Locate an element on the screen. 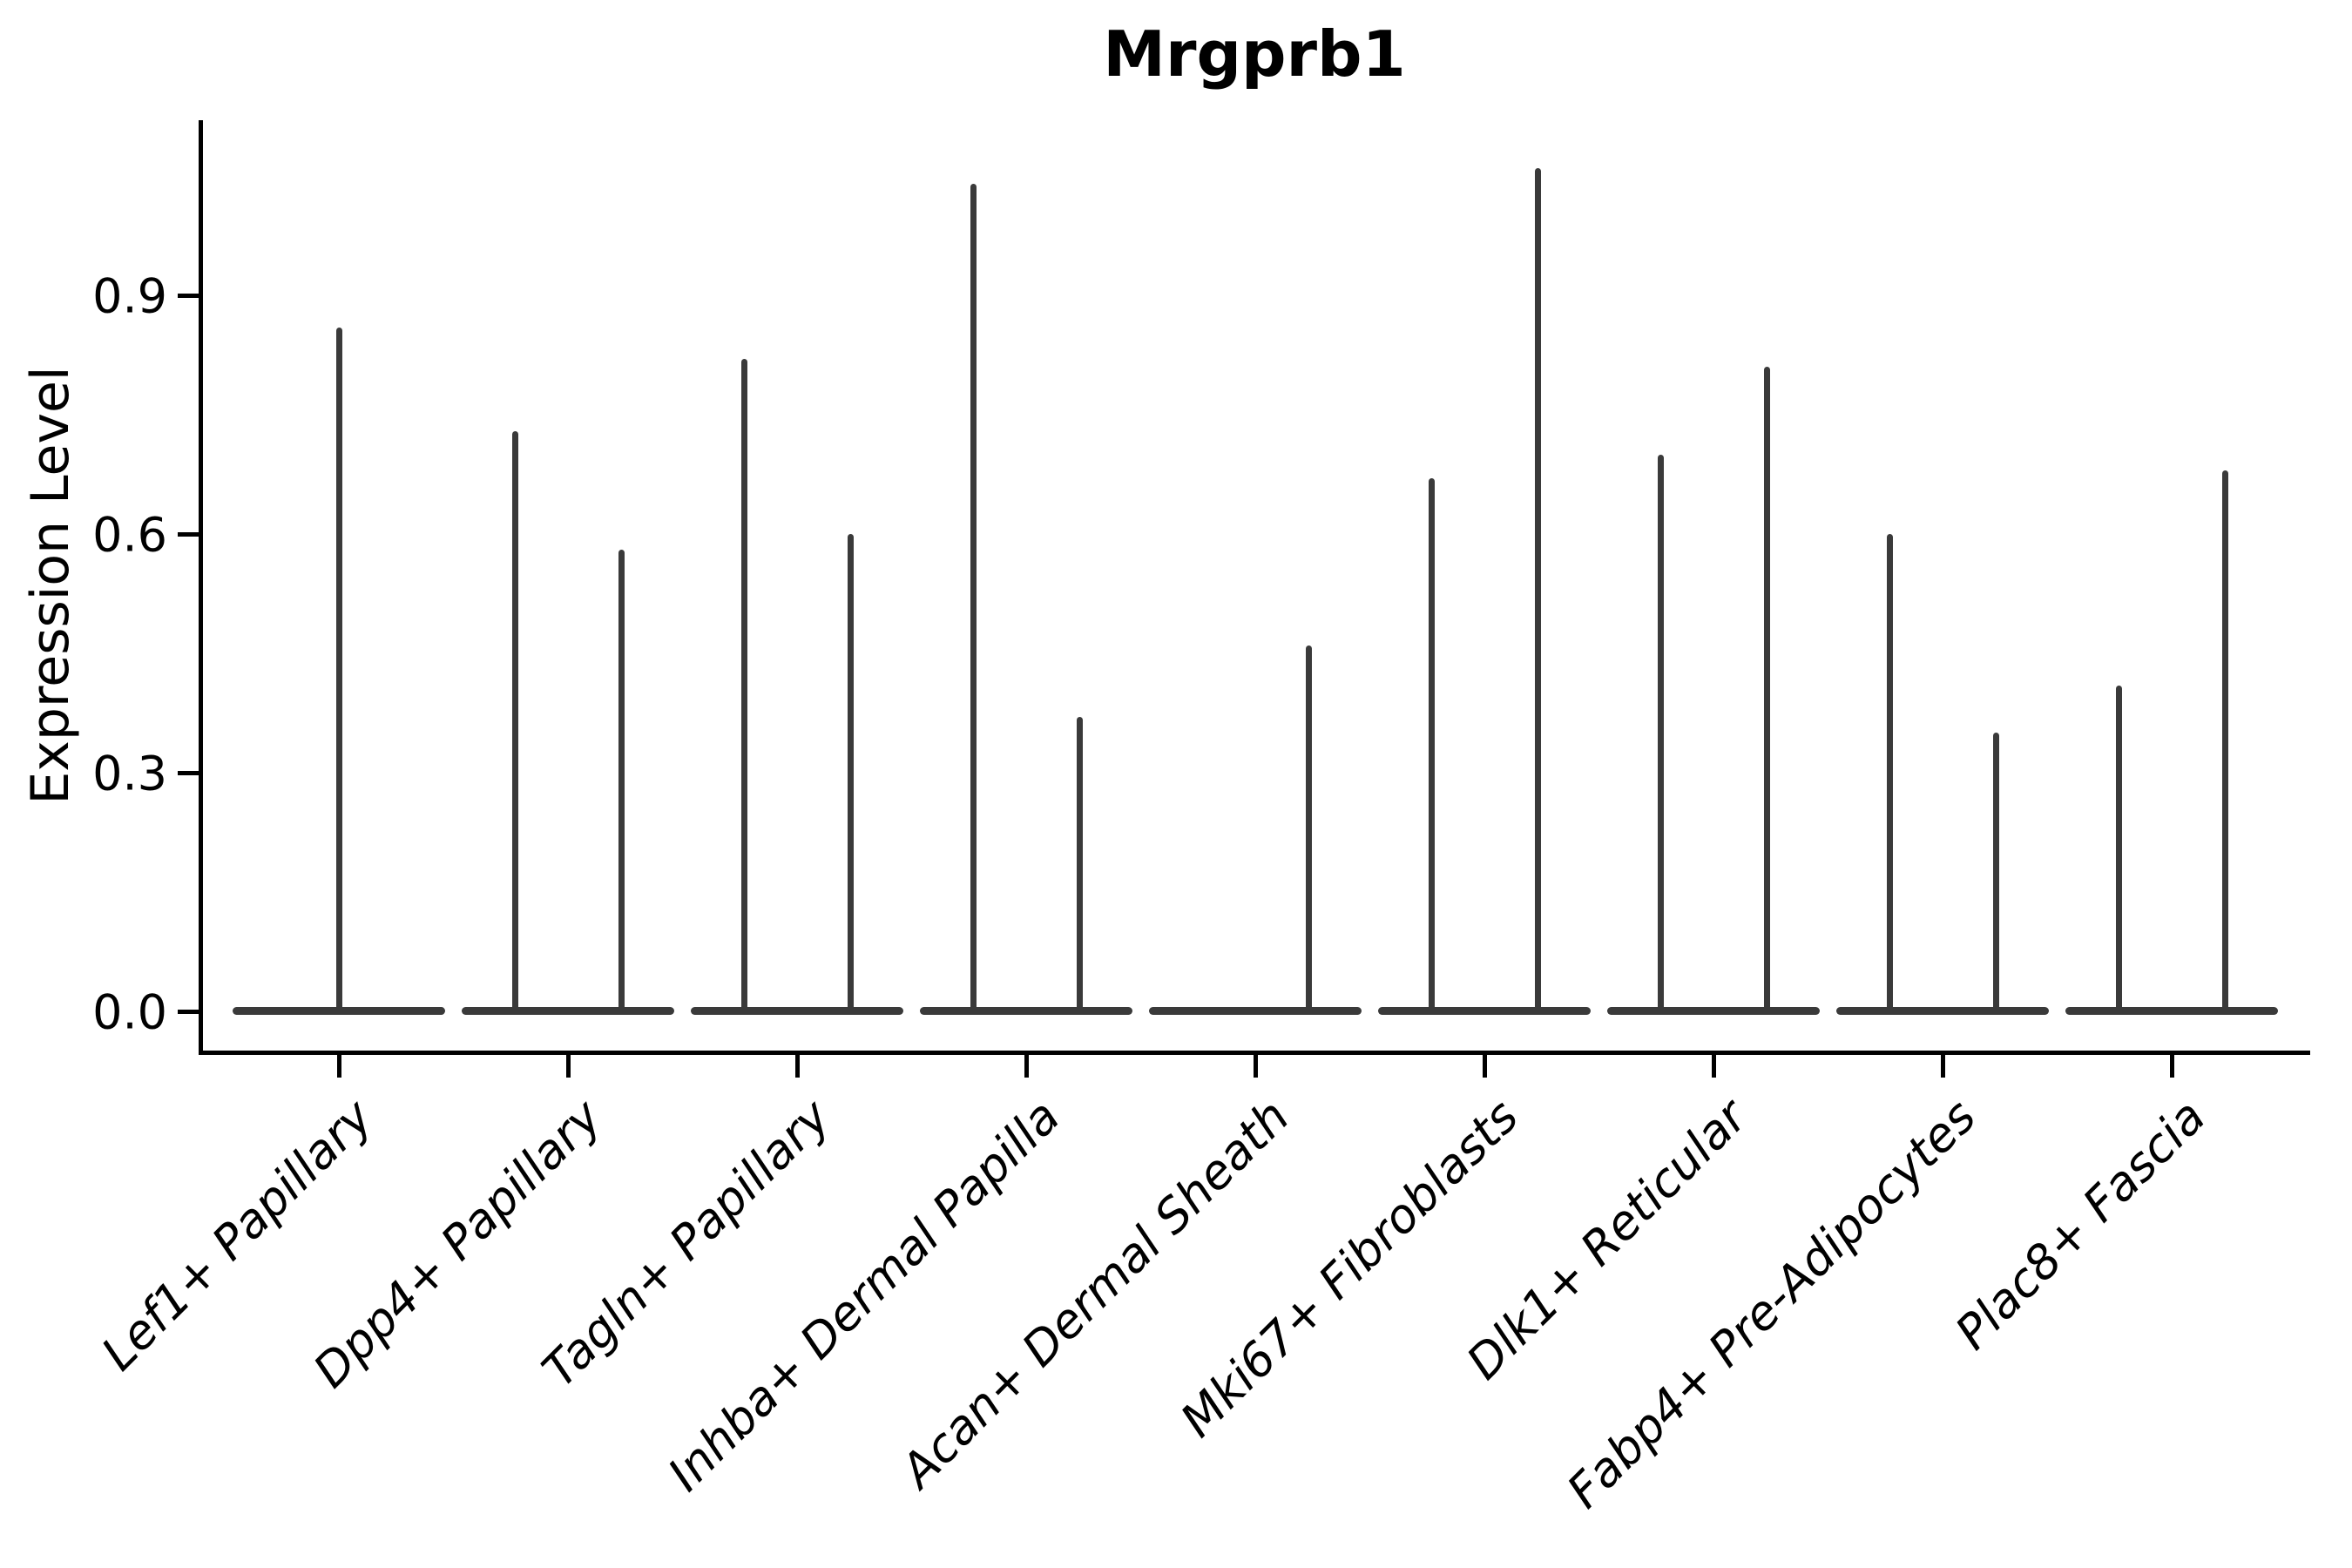 The width and height of the screenshot is (2352, 1568). x-axis-category-label: Fabp4+ Pre-Adipocytes is located at coordinates (1772, 1304).